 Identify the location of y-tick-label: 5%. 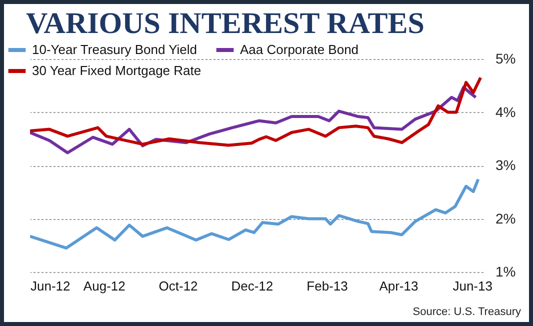
(506, 58).